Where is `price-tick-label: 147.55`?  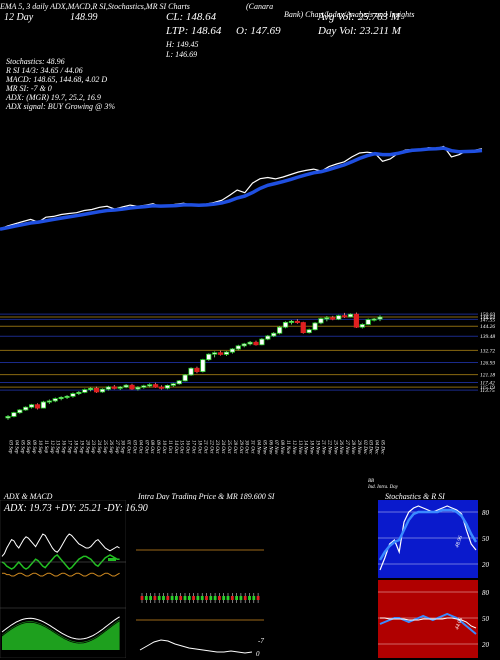 price-tick-label: 147.55 is located at coordinates (487, 319).